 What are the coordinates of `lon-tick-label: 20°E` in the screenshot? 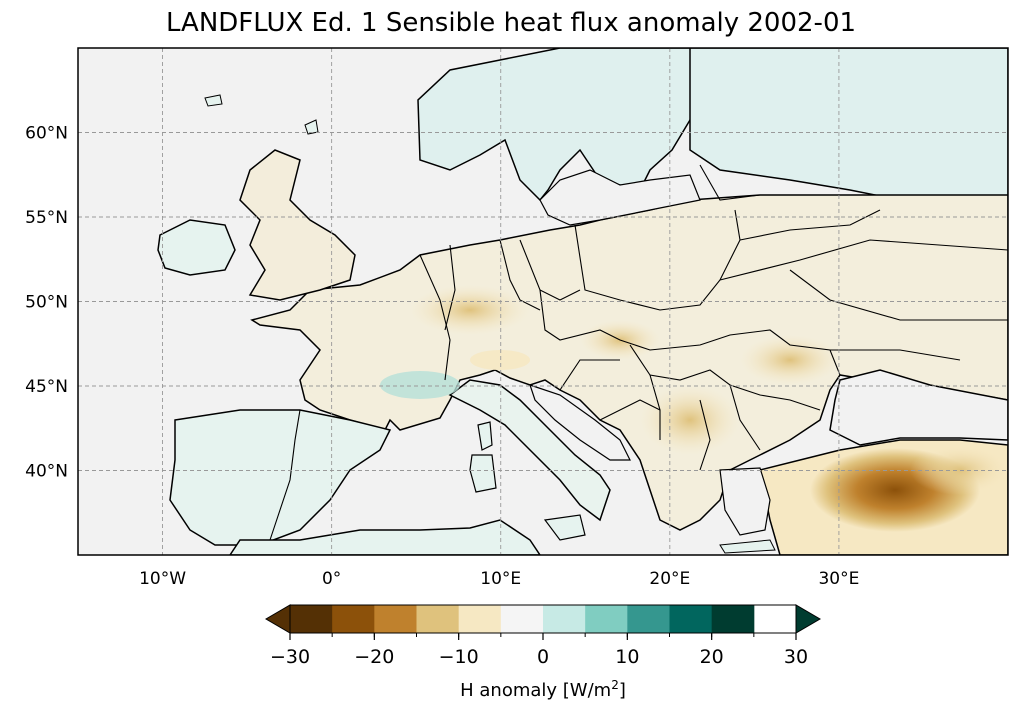 It's located at (669, 579).